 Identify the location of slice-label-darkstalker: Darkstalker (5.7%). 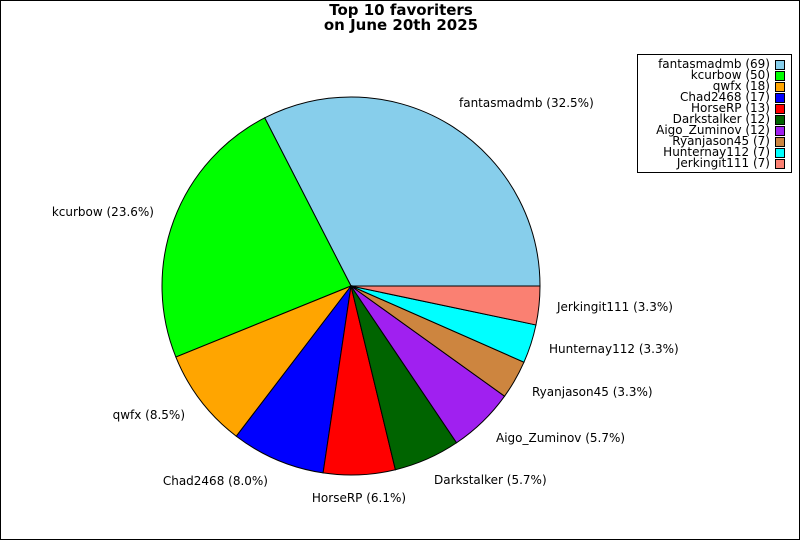
(490, 480).